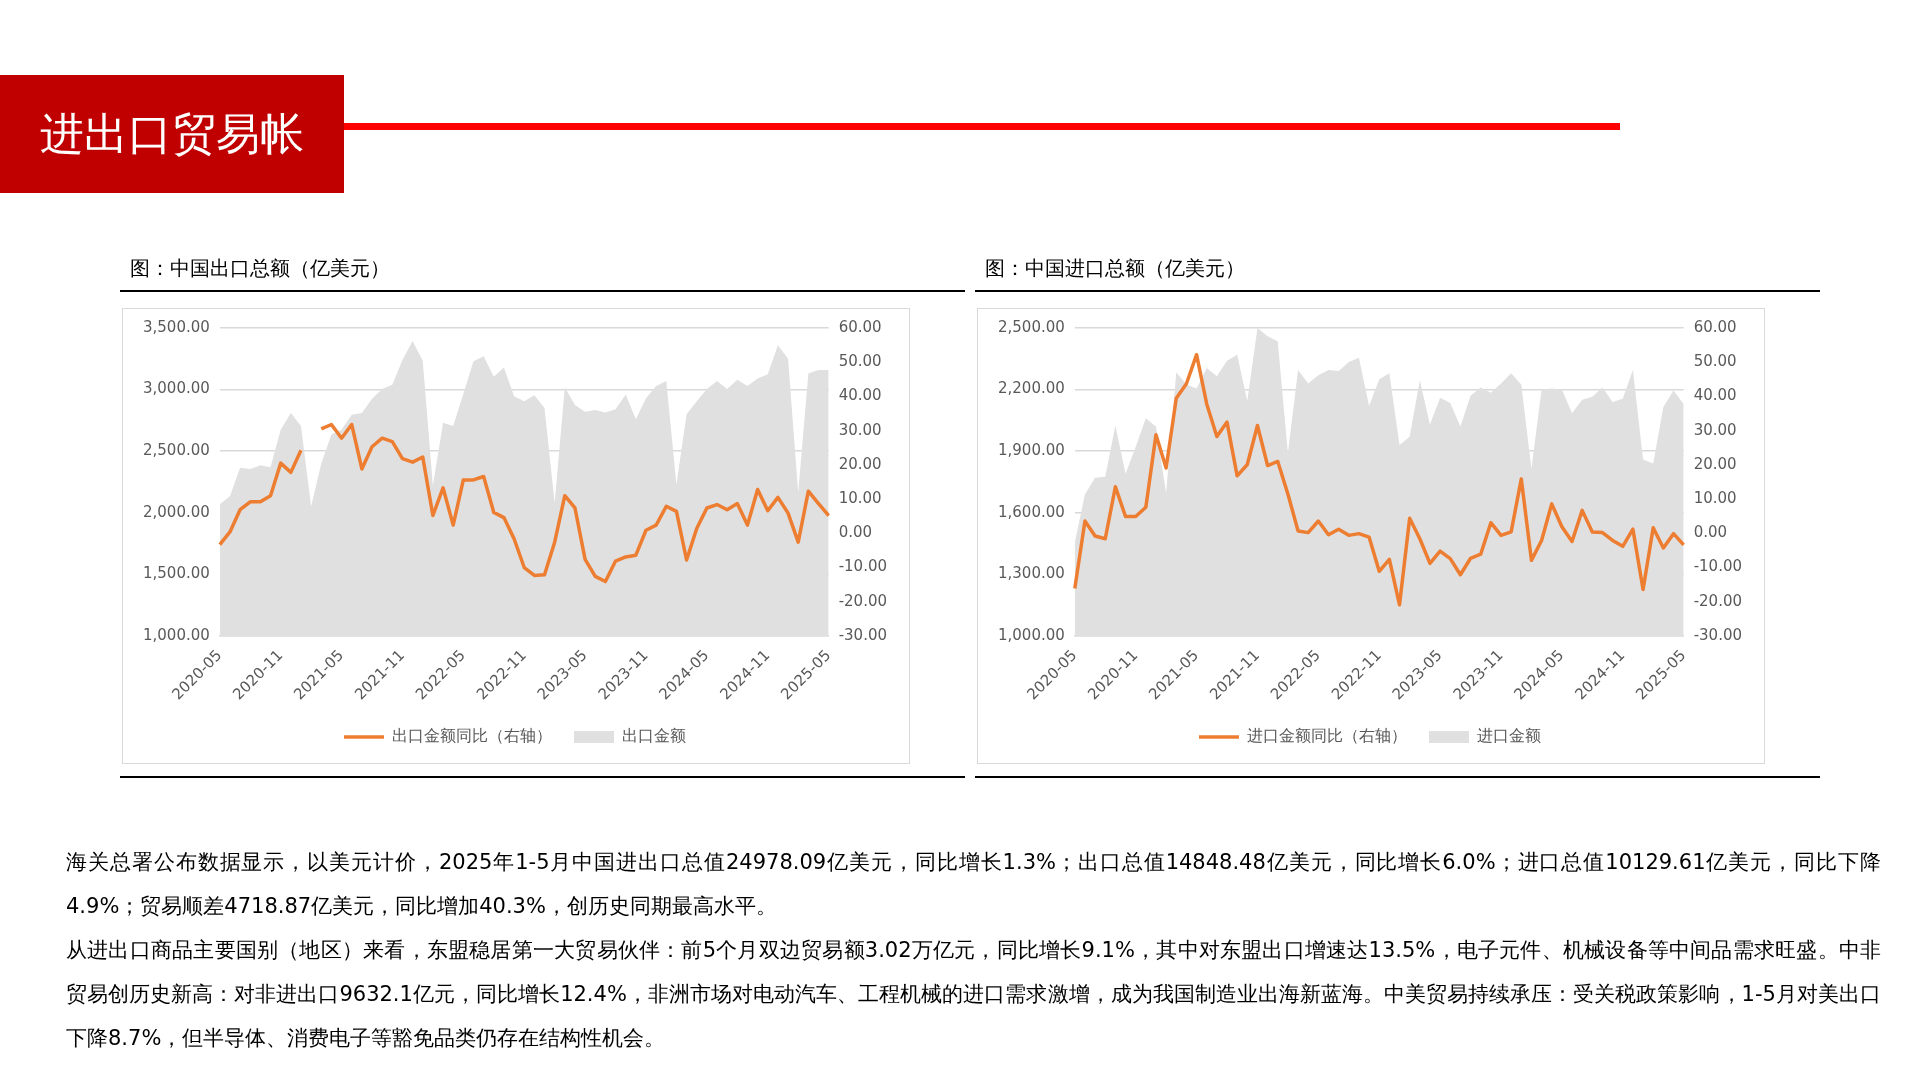  I want to click on y-tick-label: 1,300.00, so click(1031, 573).